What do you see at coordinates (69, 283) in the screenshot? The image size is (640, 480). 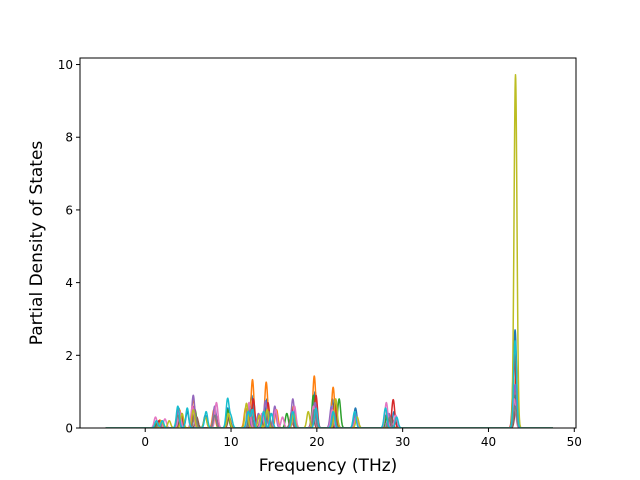 I see `y-tick-label: 4` at bounding box center [69, 283].